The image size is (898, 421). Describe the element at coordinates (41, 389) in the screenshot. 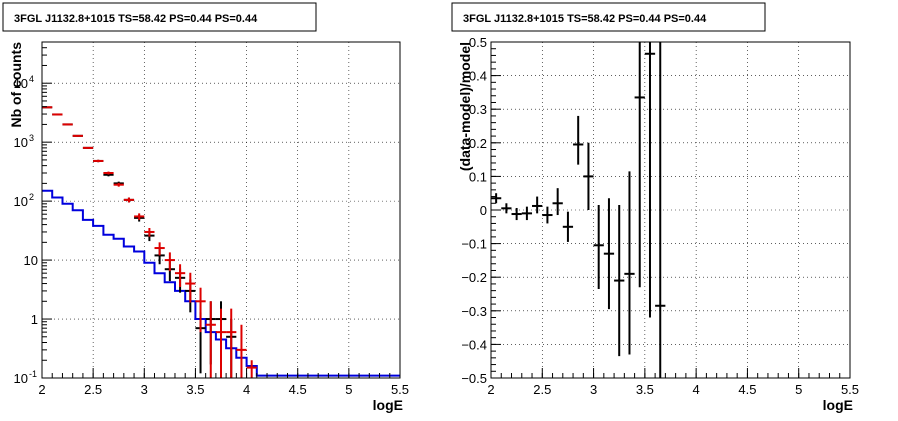

I see `counts-x-tick-label: 2` at that location.